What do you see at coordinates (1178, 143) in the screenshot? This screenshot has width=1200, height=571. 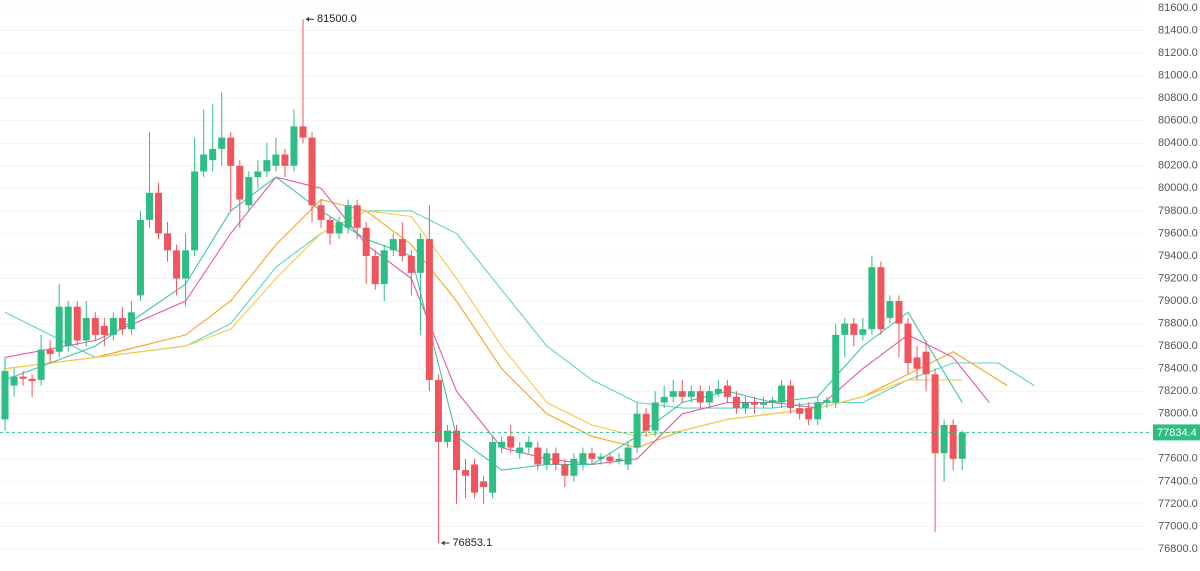 I see `y-tick-label: 80400.0` at bounding box center [1178, 143].